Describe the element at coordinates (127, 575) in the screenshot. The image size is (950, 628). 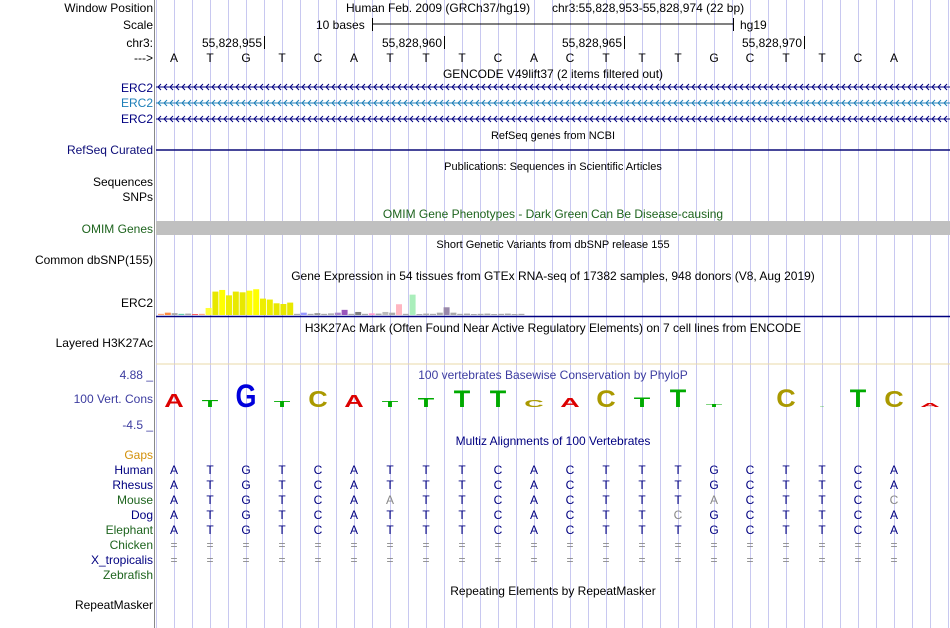
I see `species-label: Zebrafish` at that location.